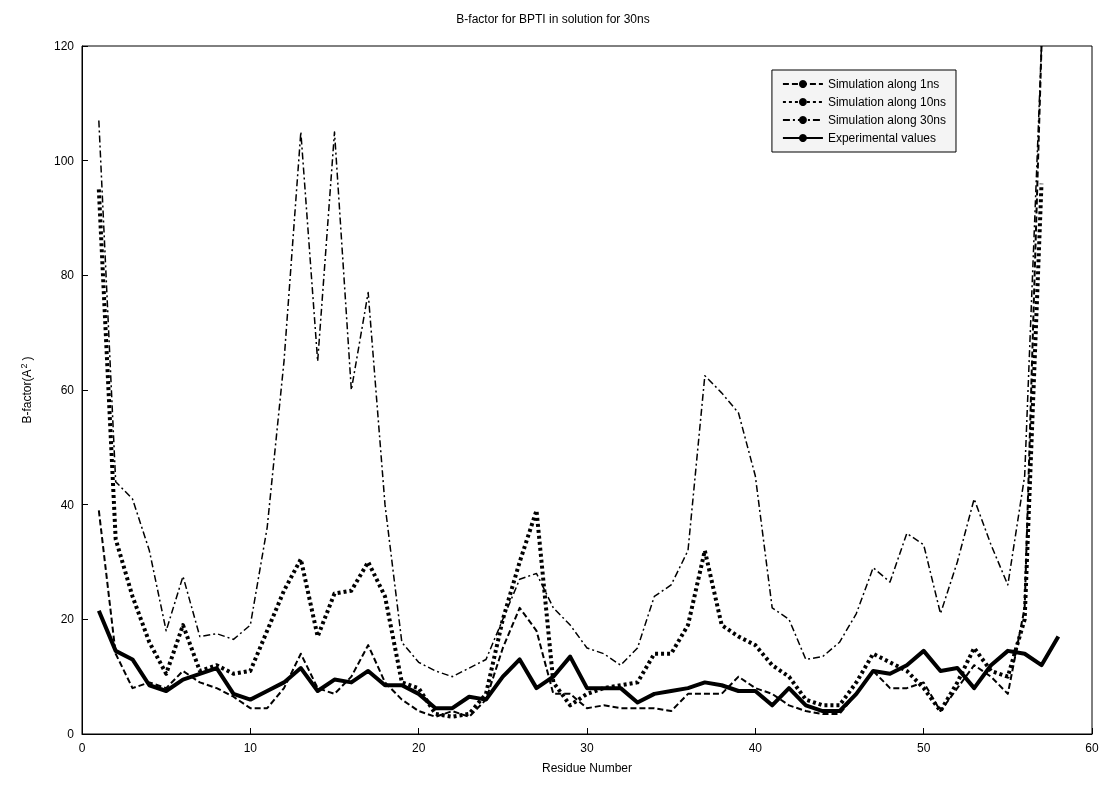  I want to click on x-axis-title: Residue Number, so click(587, 768).